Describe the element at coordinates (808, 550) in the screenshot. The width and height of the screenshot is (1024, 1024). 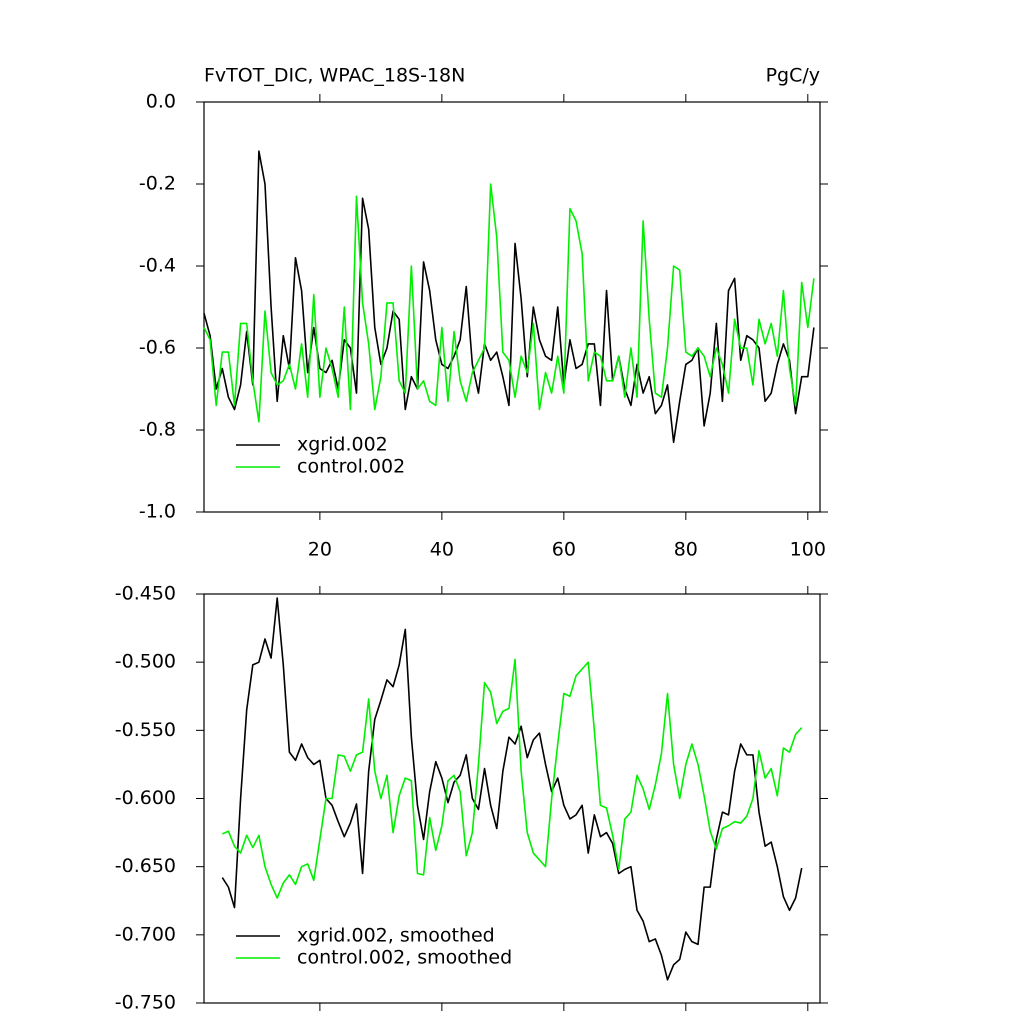
I see `x-tick-label: 100` at that location.